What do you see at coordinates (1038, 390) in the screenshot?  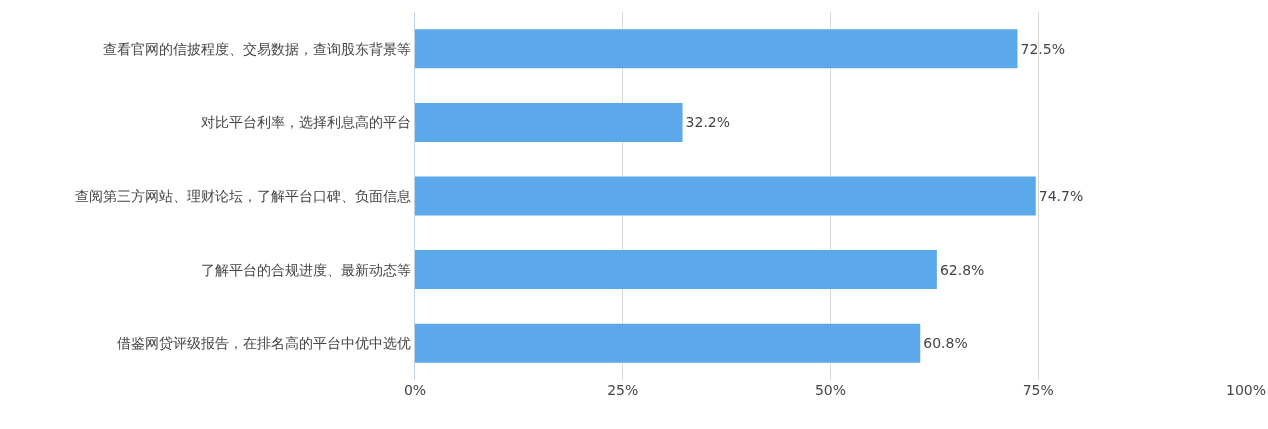 I see `x-tick-label: 75%` at bounding box center [1038, 390].